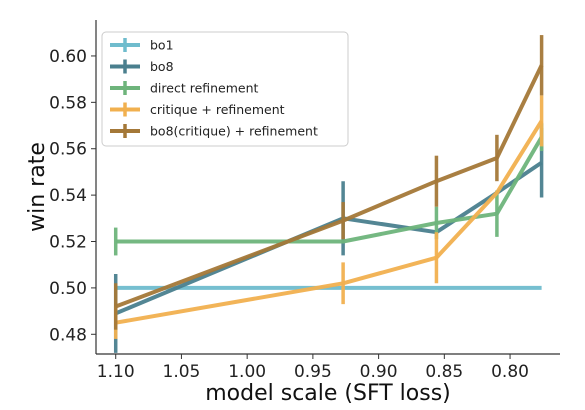 The image size is (585, 410). What do you see at coordinates (142, 66) in the screenshot?
I see `legend-item-bo8: bo8` at bounding box center [142, 66].